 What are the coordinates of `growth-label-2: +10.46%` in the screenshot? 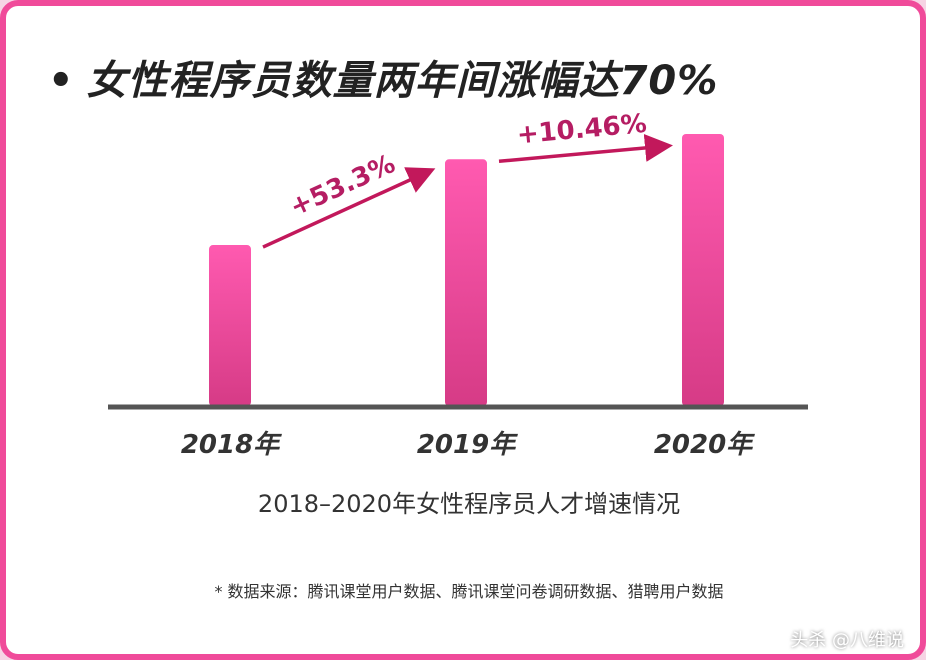 It's located at (582, 130).